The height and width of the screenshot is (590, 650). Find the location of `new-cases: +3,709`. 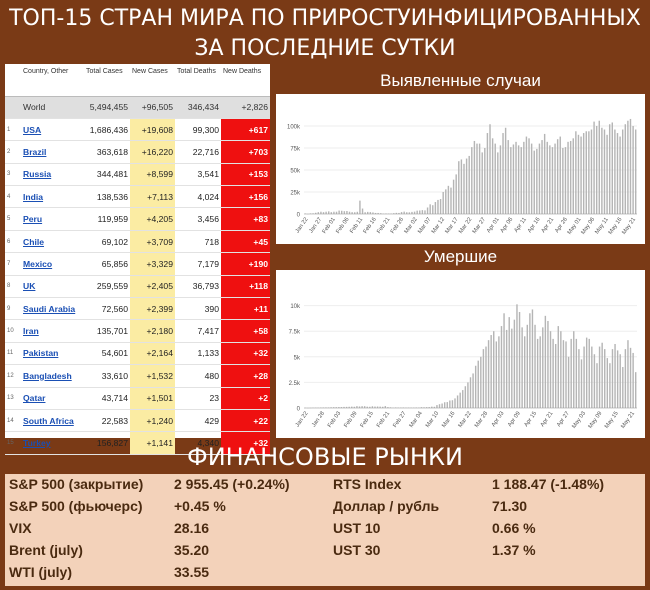

new-cases: +3,709 is located at coordinates (152, 242).